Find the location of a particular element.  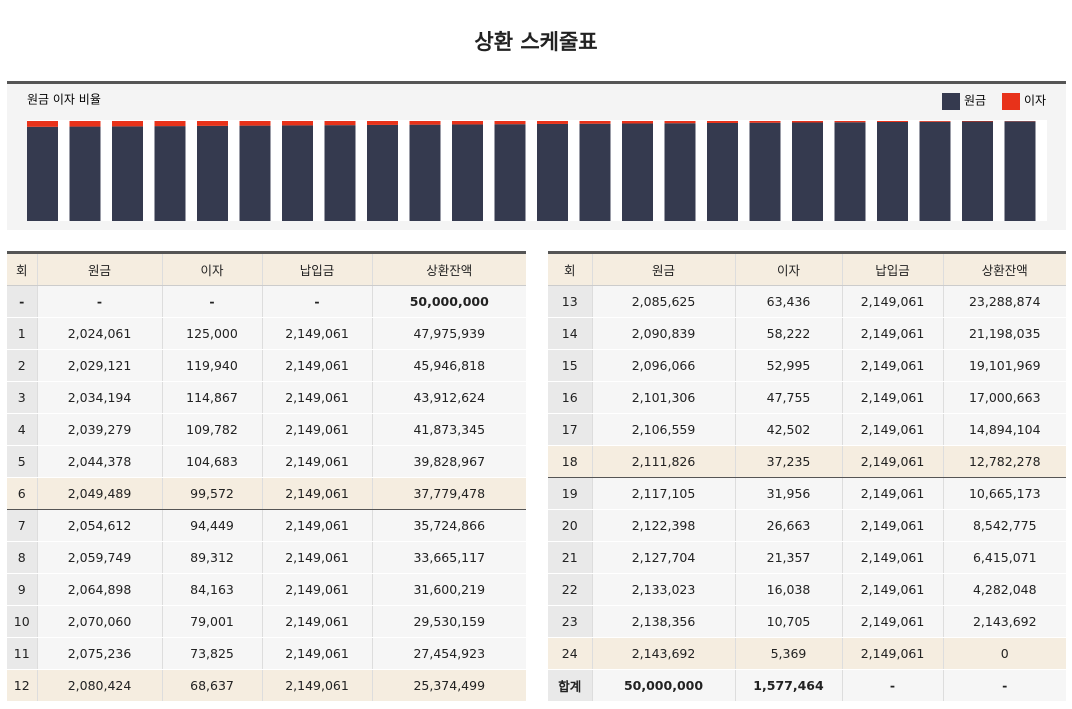

table-cell: 0 is located at coordinates (1004, 653).